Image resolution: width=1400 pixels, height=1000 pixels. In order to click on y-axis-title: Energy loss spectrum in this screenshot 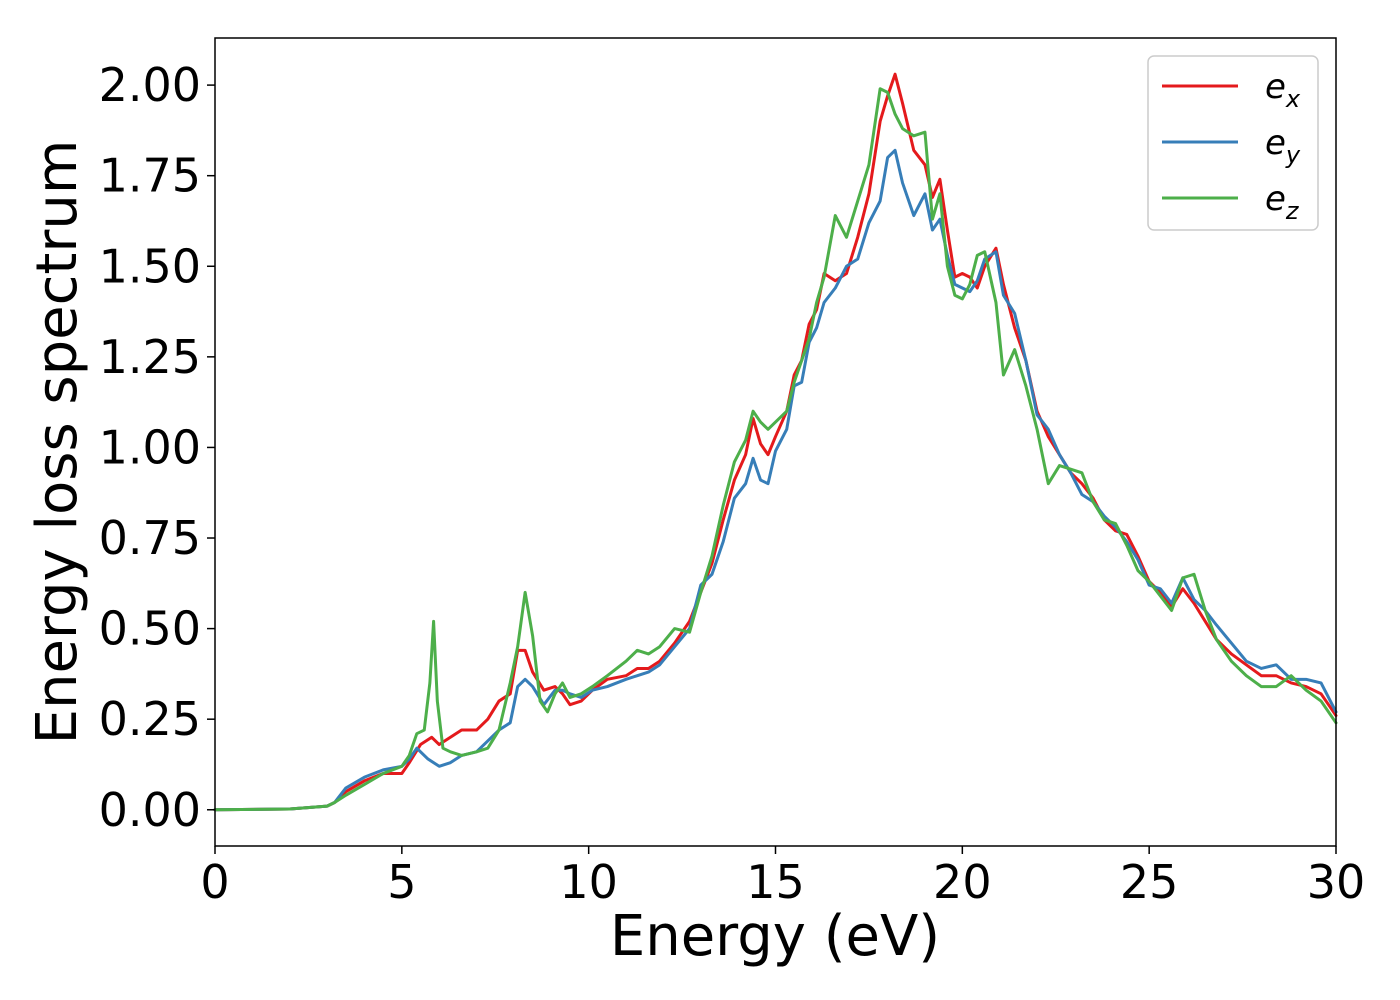, I will do `click(57, 442)`.